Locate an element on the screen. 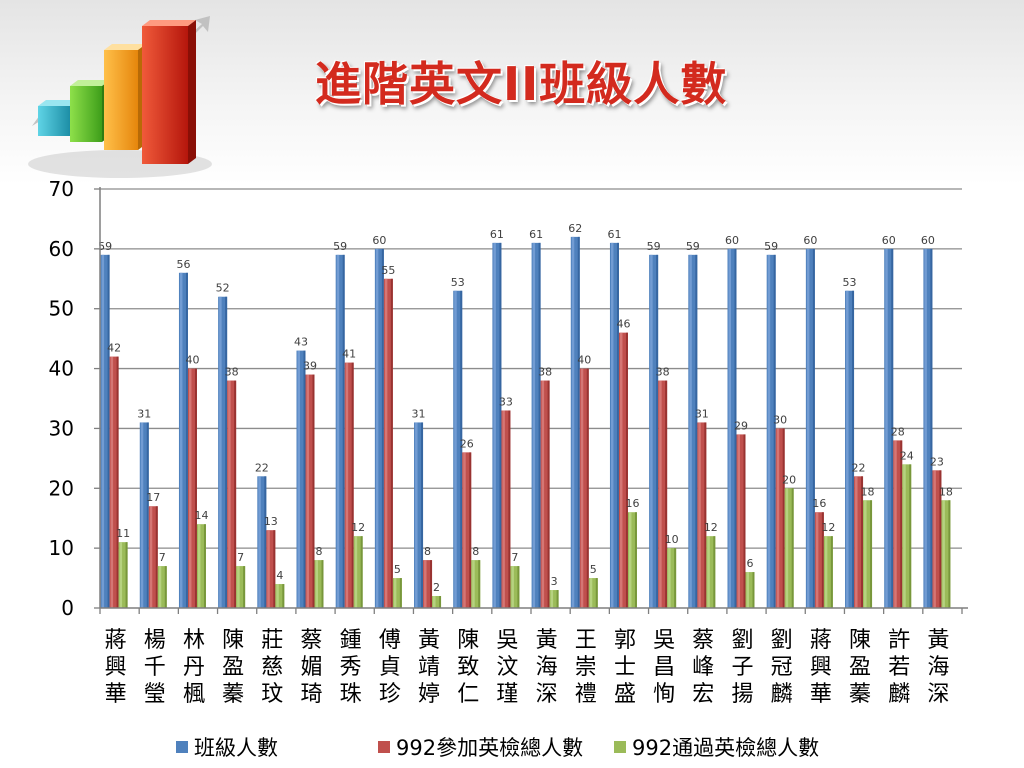 This screenshot has width=1024, height=768. category-label: 陳盈蓁 is located at coordinates (860, 667).